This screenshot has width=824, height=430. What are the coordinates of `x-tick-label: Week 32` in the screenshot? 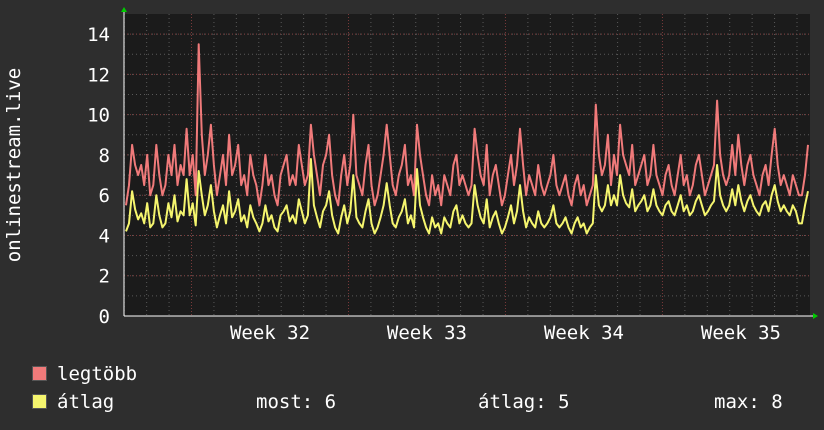 It's located at (270, 333).